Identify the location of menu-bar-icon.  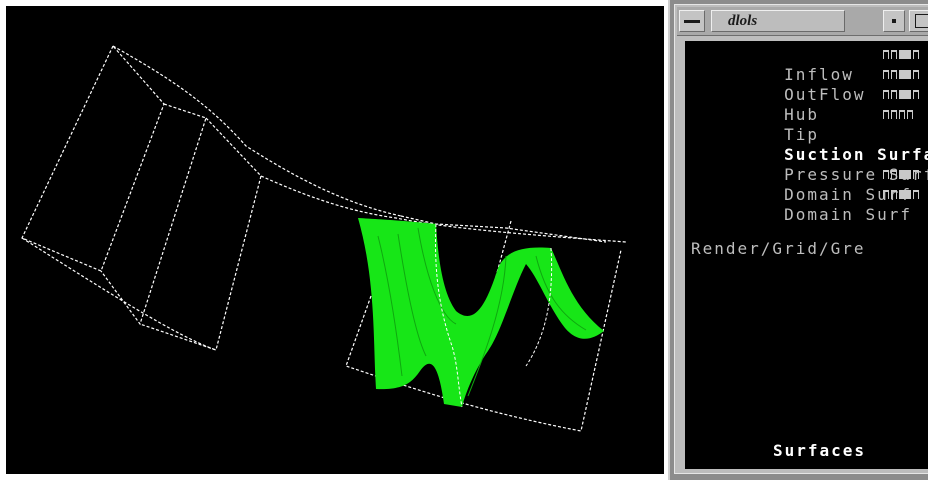
(692, 21).